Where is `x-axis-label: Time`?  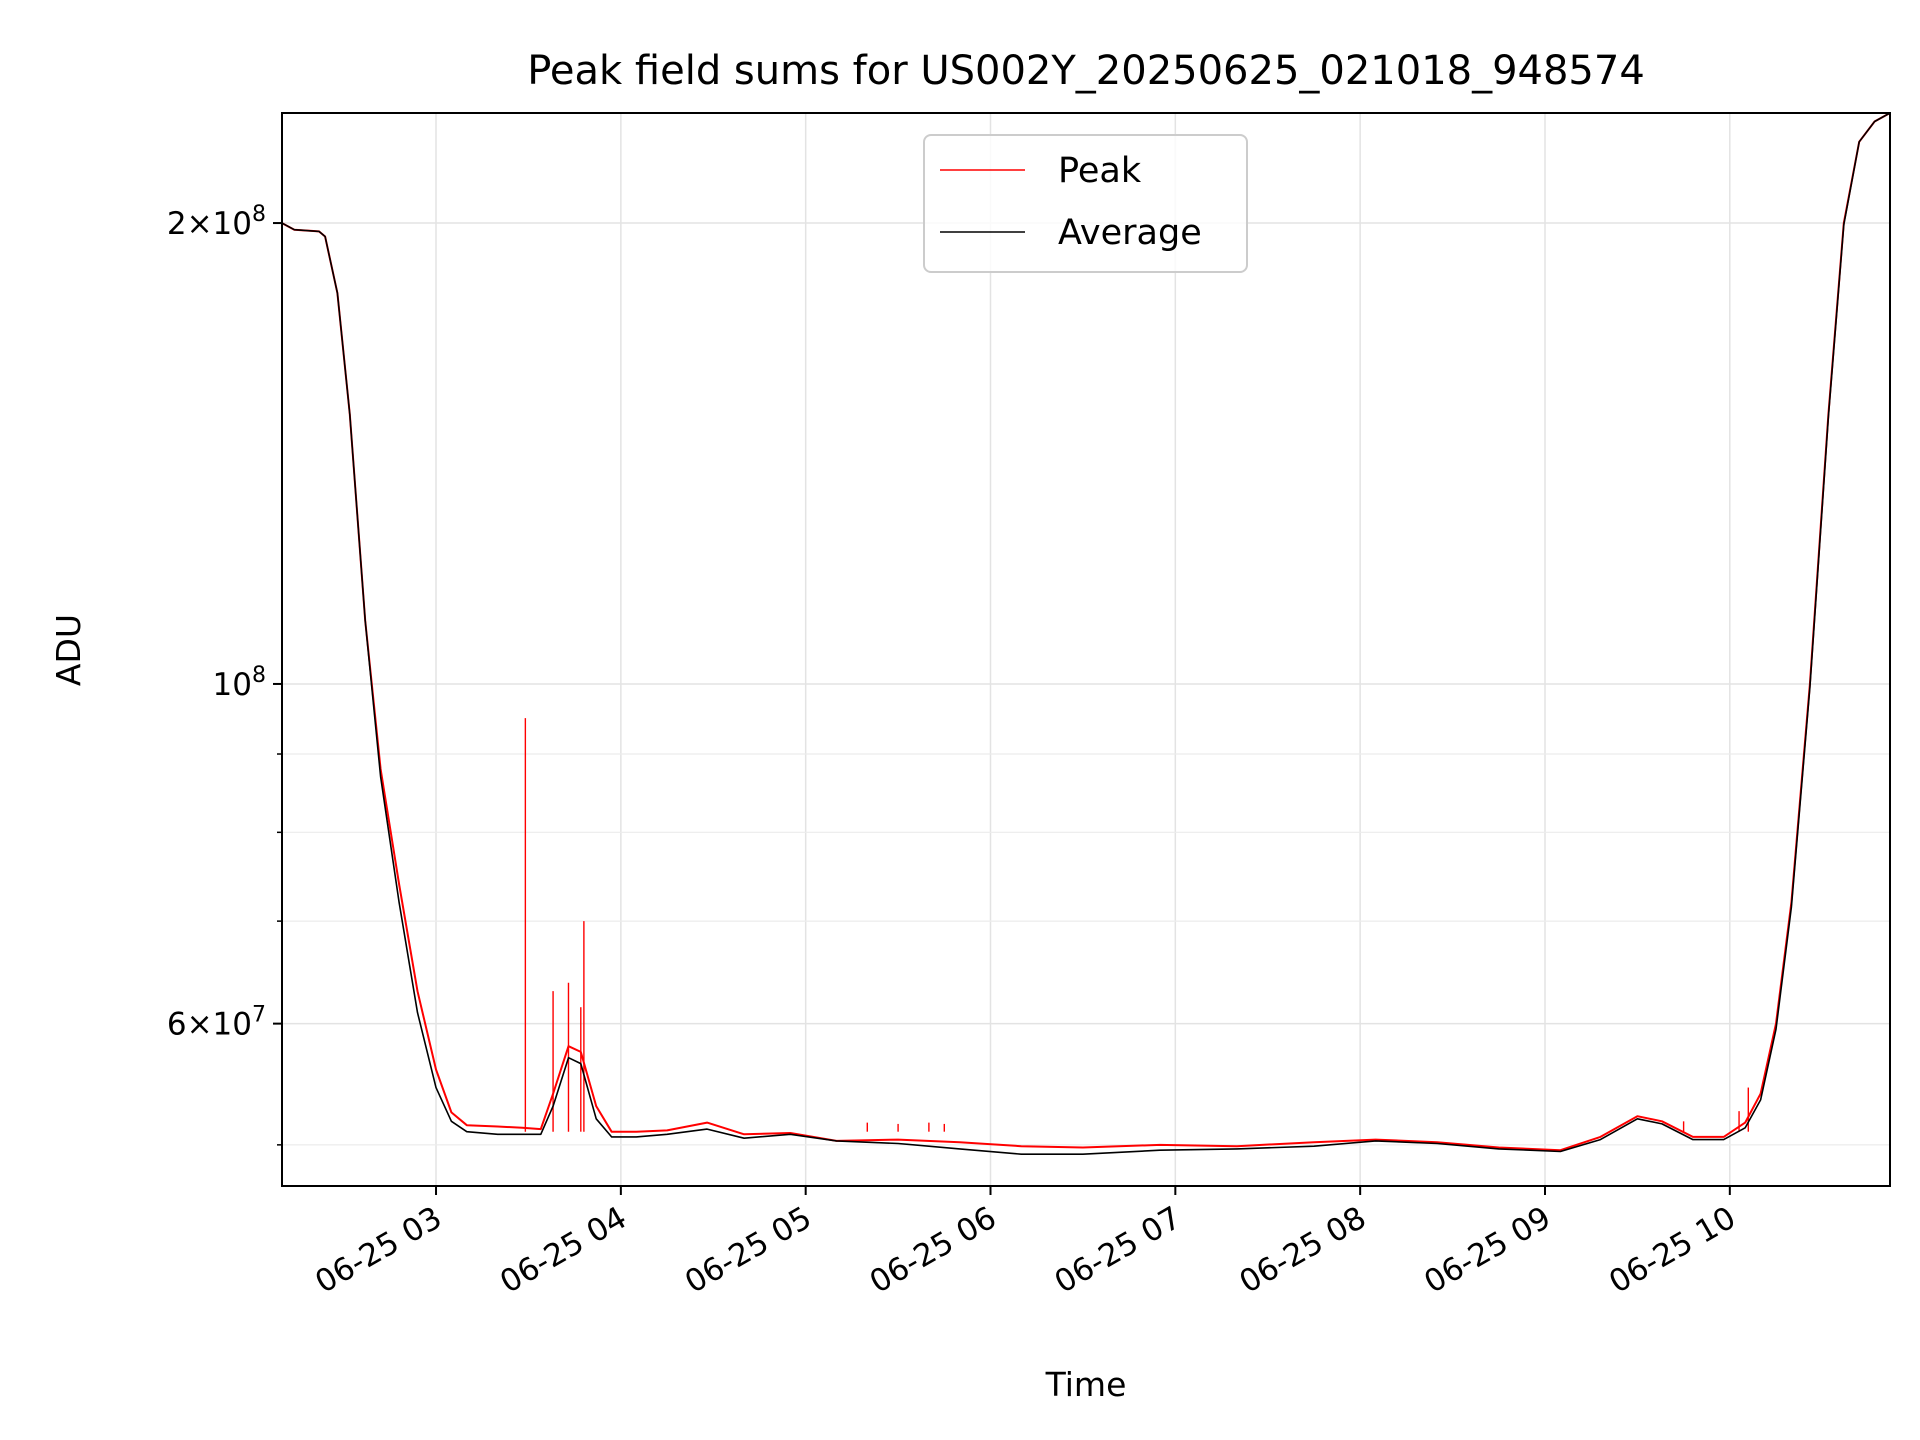 x-axis-label: Time is located at coordinates (1086, 1384).